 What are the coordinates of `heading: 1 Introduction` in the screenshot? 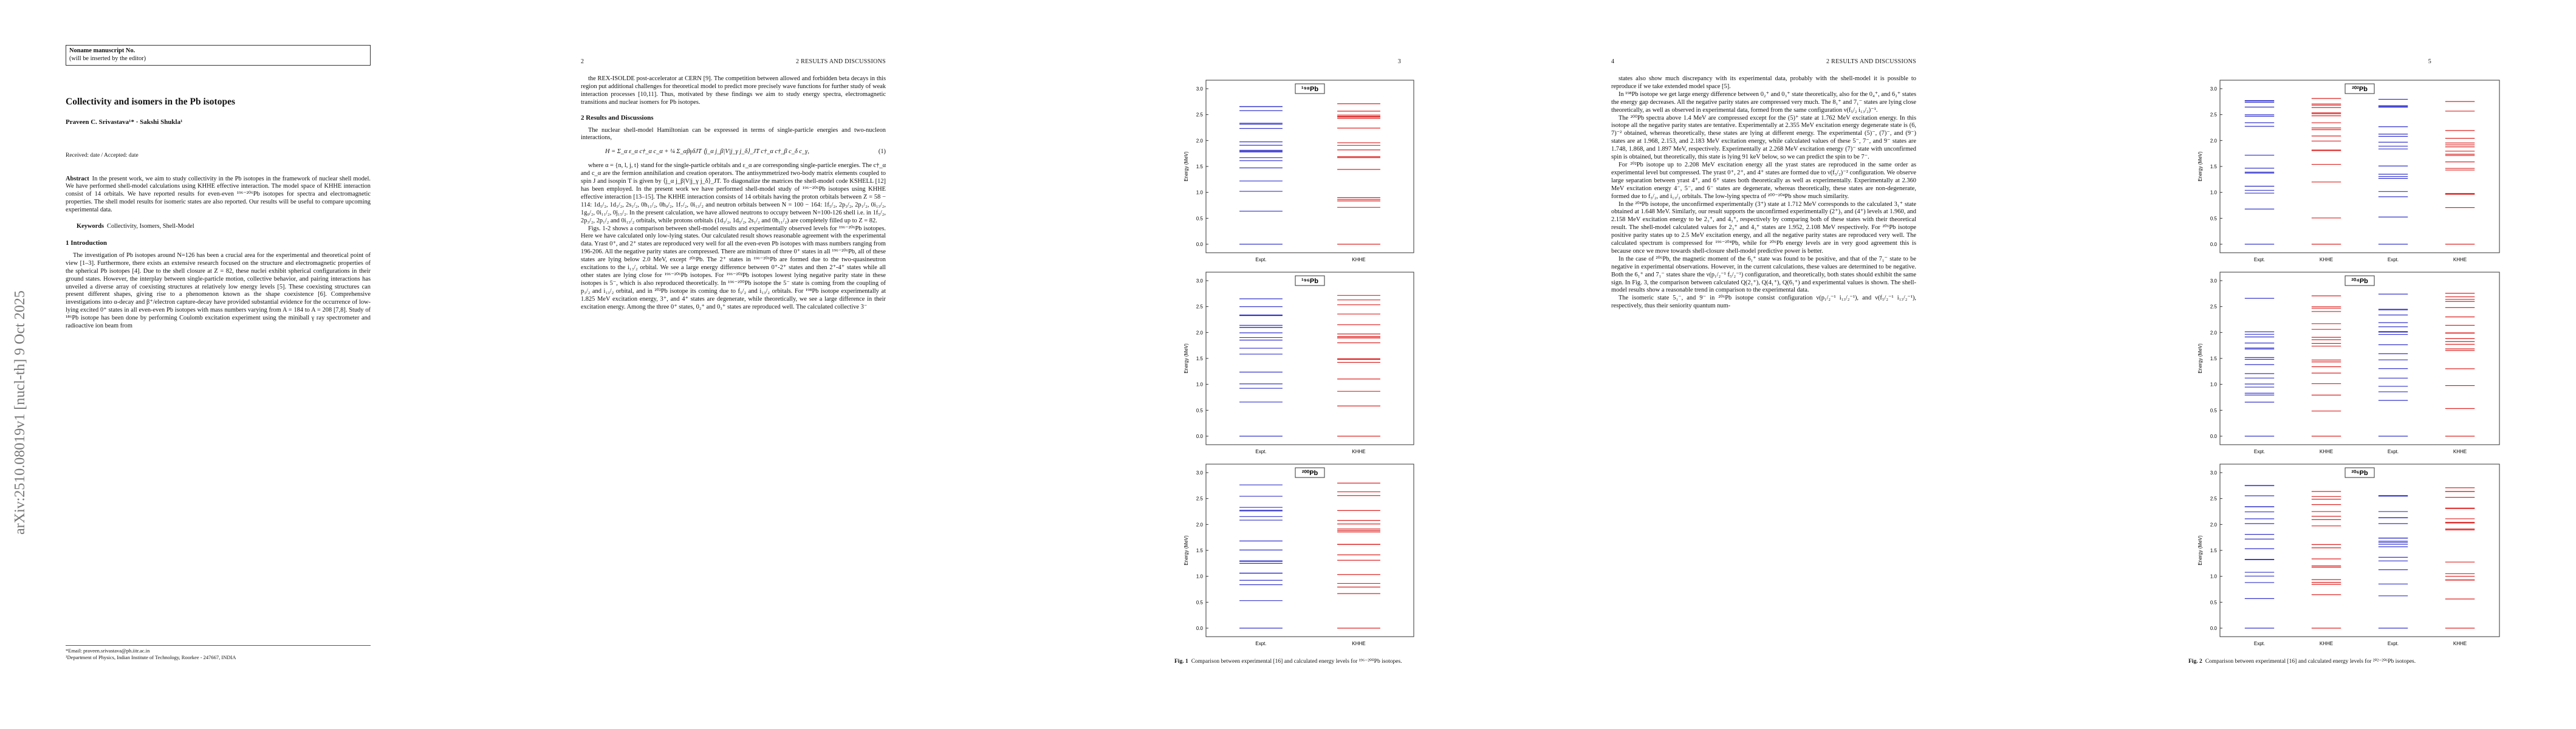 It's located at (87, 243).